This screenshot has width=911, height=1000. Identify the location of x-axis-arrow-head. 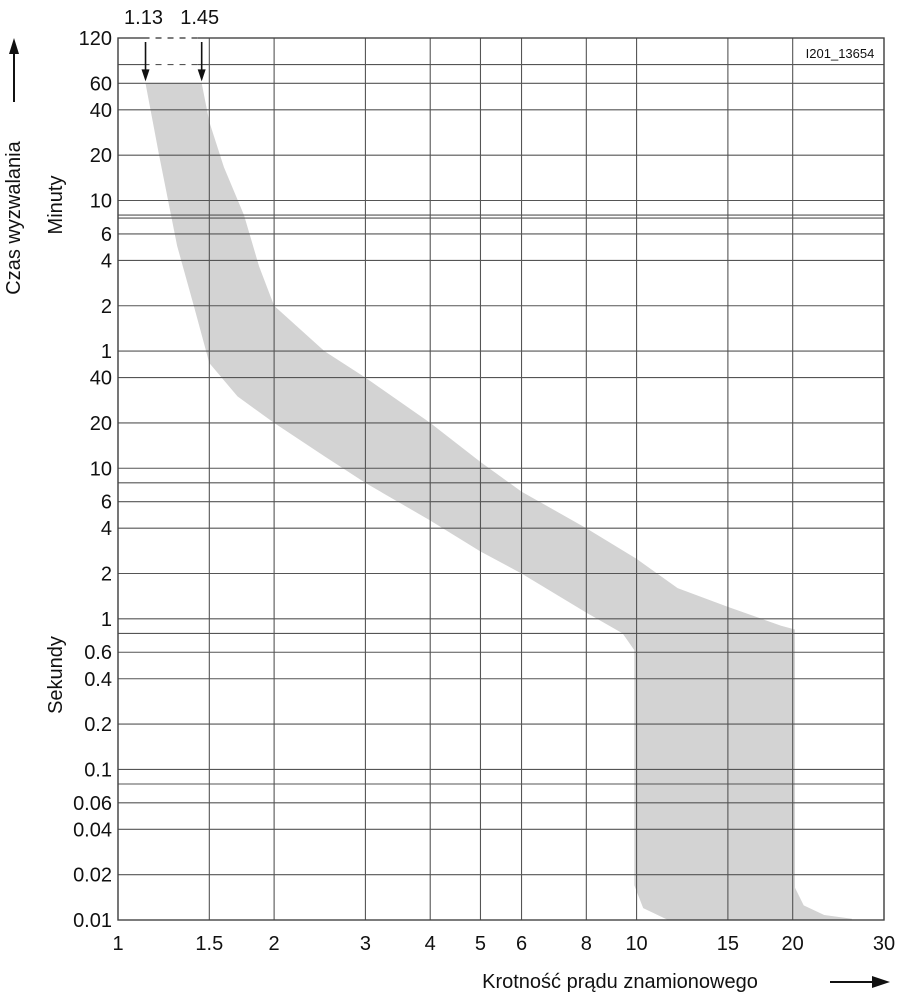
(881, 982).